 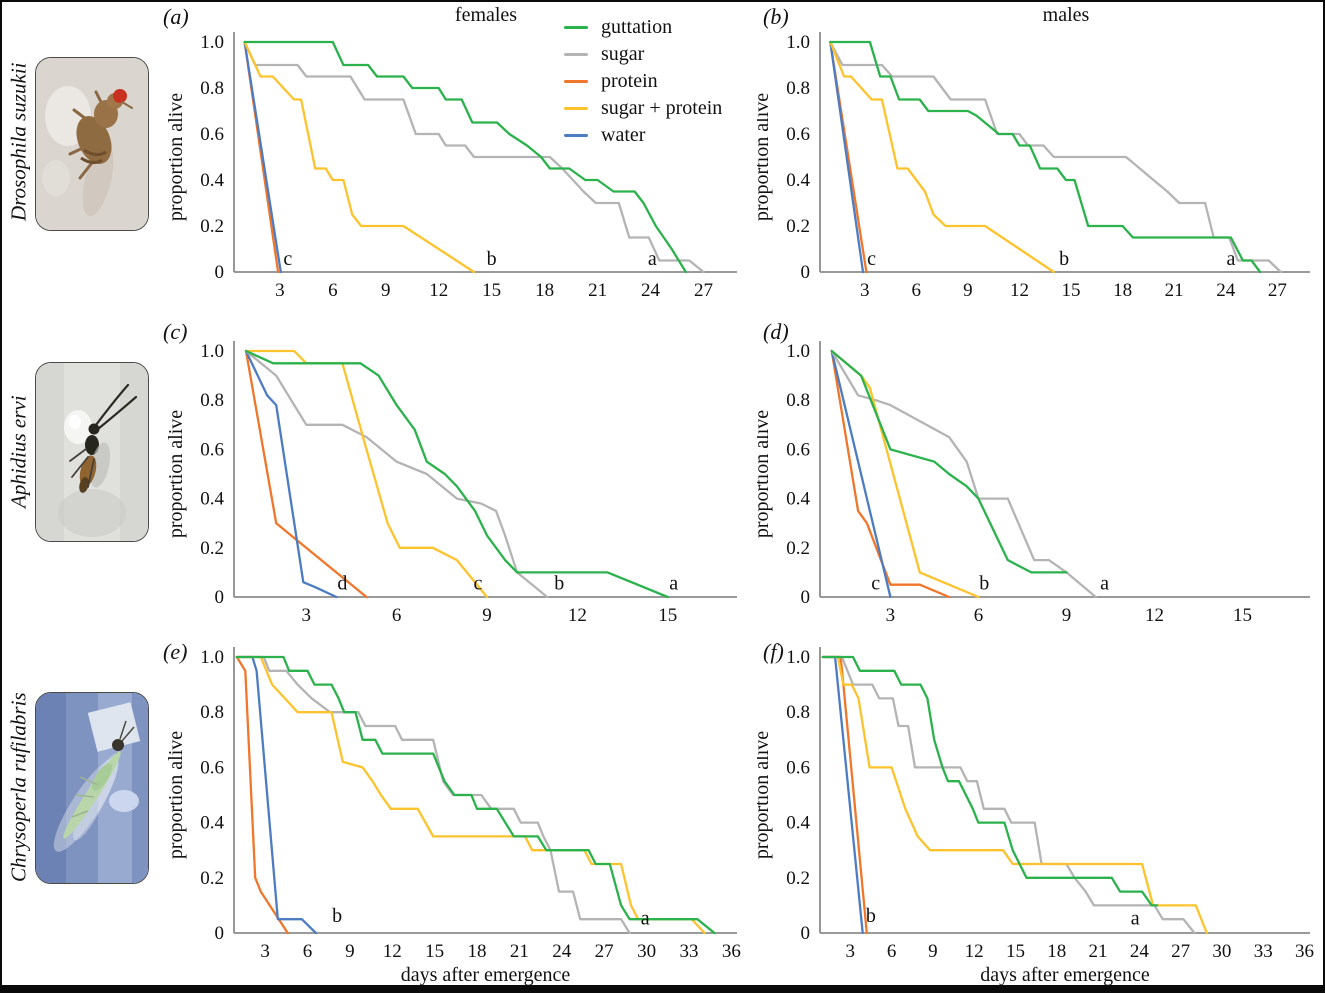 What do you see at coordinates (576, 81) in the screenshot?
I see `legend-swatch` at bounding box center [576, 81].